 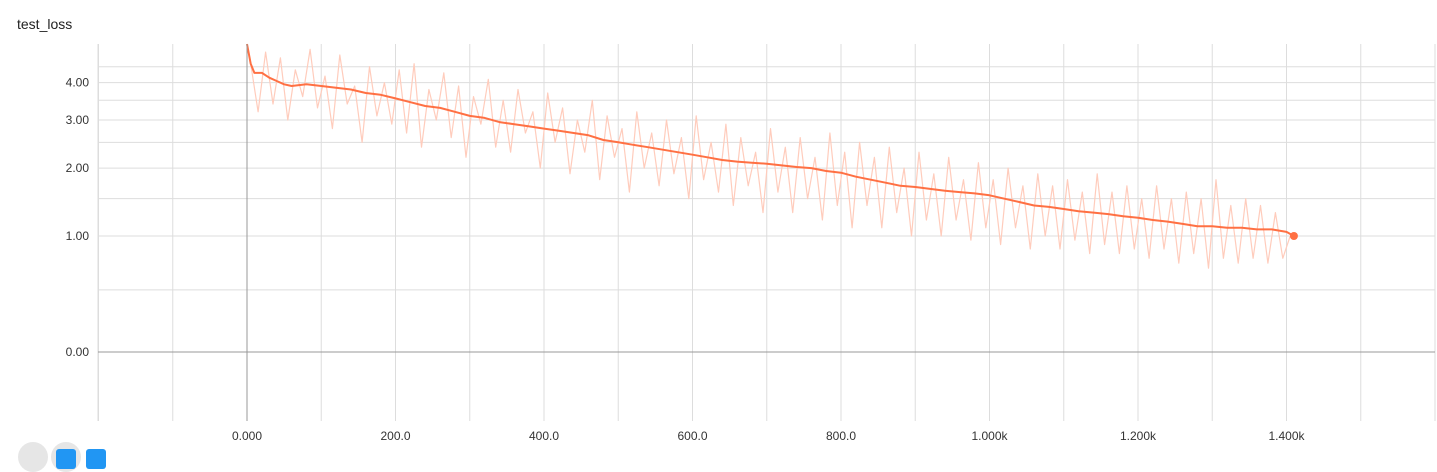 What do you see at coordinates (45, 24) in the screenshot?
I see `chart-title: test_loss` at bounding box center [45, 24].